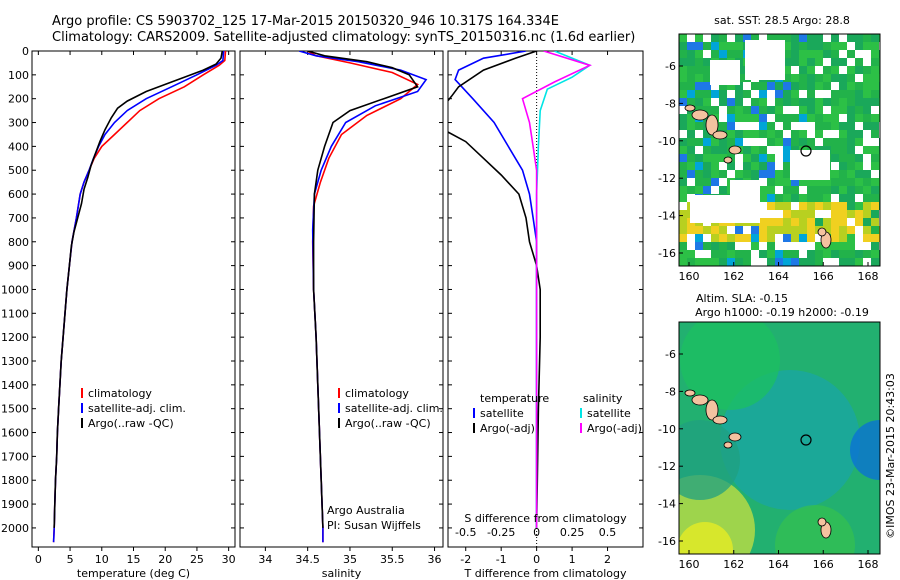  I want to click on y-tick-label: 100, so click(18, 75).